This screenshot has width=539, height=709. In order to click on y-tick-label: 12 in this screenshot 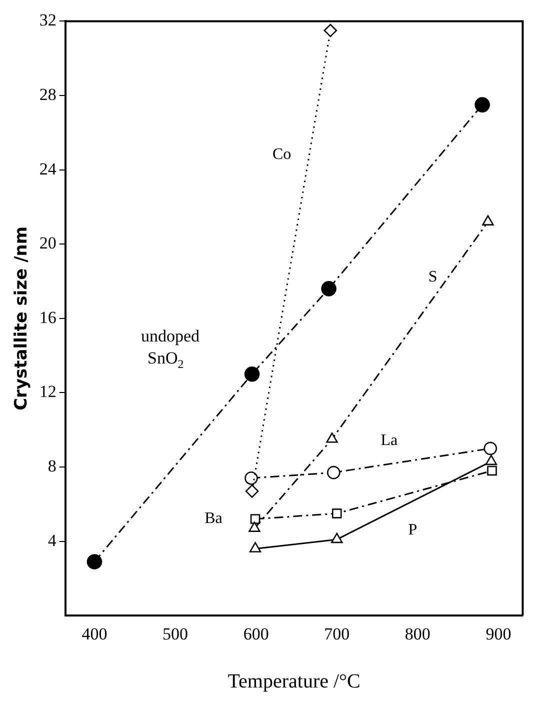, I will do `click(47, 392)`.